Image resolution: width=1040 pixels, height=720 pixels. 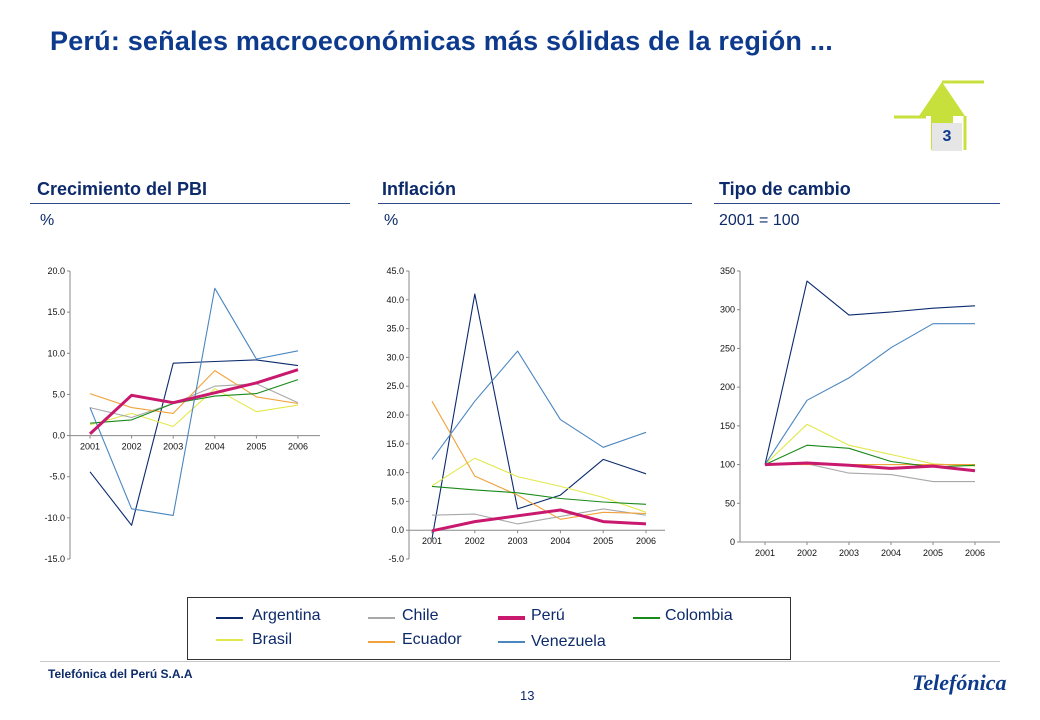 I want to click on y-tick-label: 30.0, so click(x=395, y=357).